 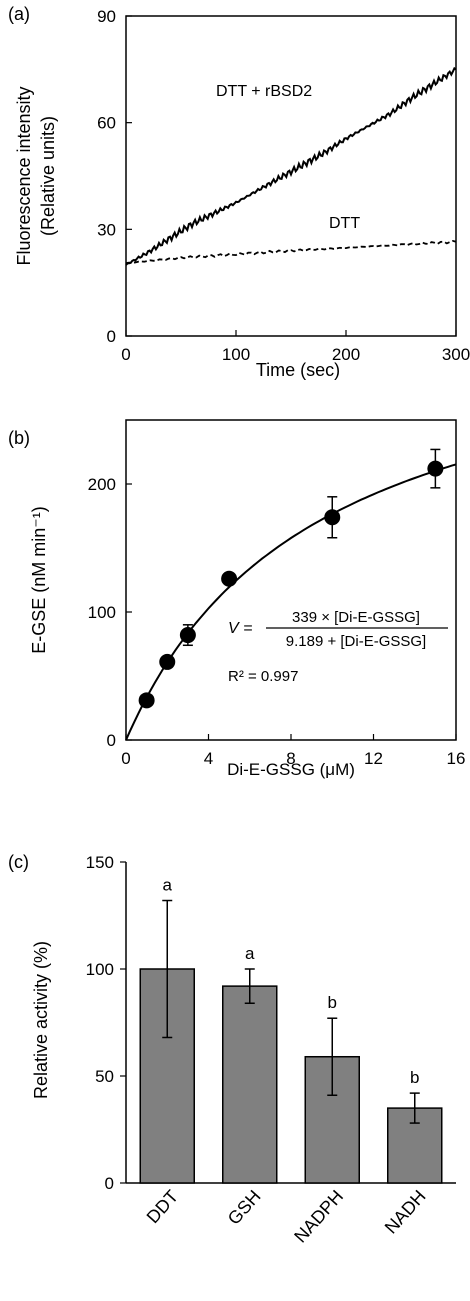 What do you see at coordinates (106, 229) in the screenshot?
I see `y-tick-label: 30` at bounding box center [106, 229].